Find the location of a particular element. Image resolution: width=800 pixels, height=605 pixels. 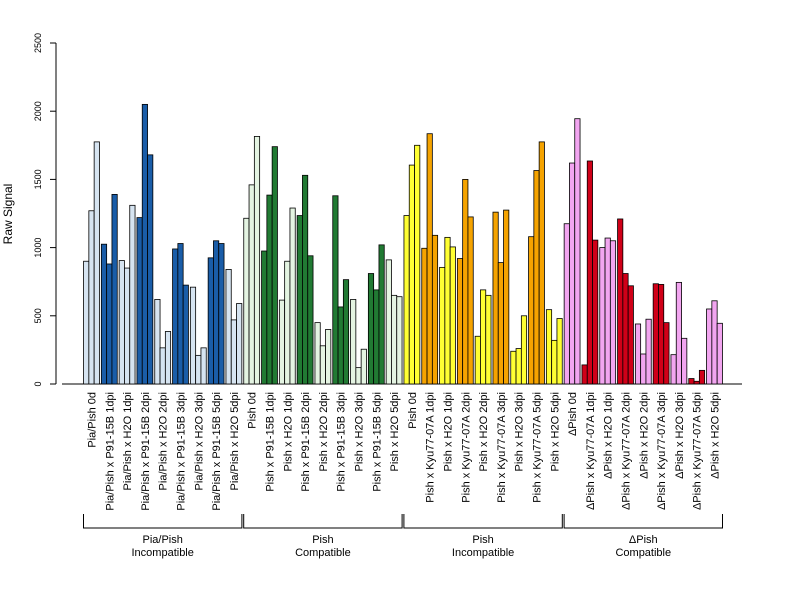

x-tick-label: Pia/Pish x P91-15B 3dpi is located at coordinates (182, 451).